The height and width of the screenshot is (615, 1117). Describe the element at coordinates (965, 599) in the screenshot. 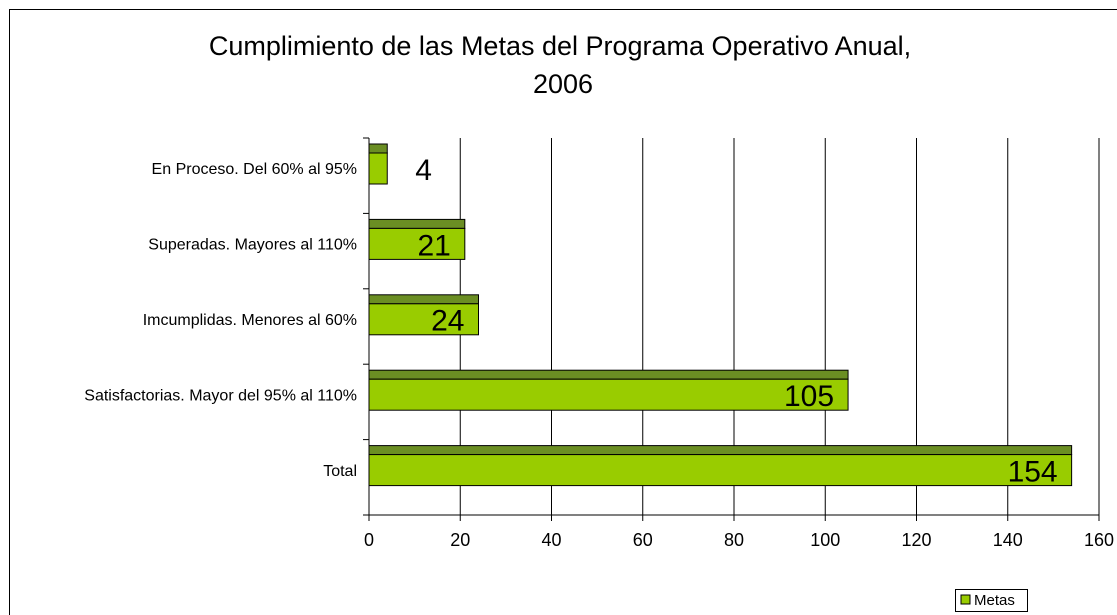

I see `legend-swatch` at that location.